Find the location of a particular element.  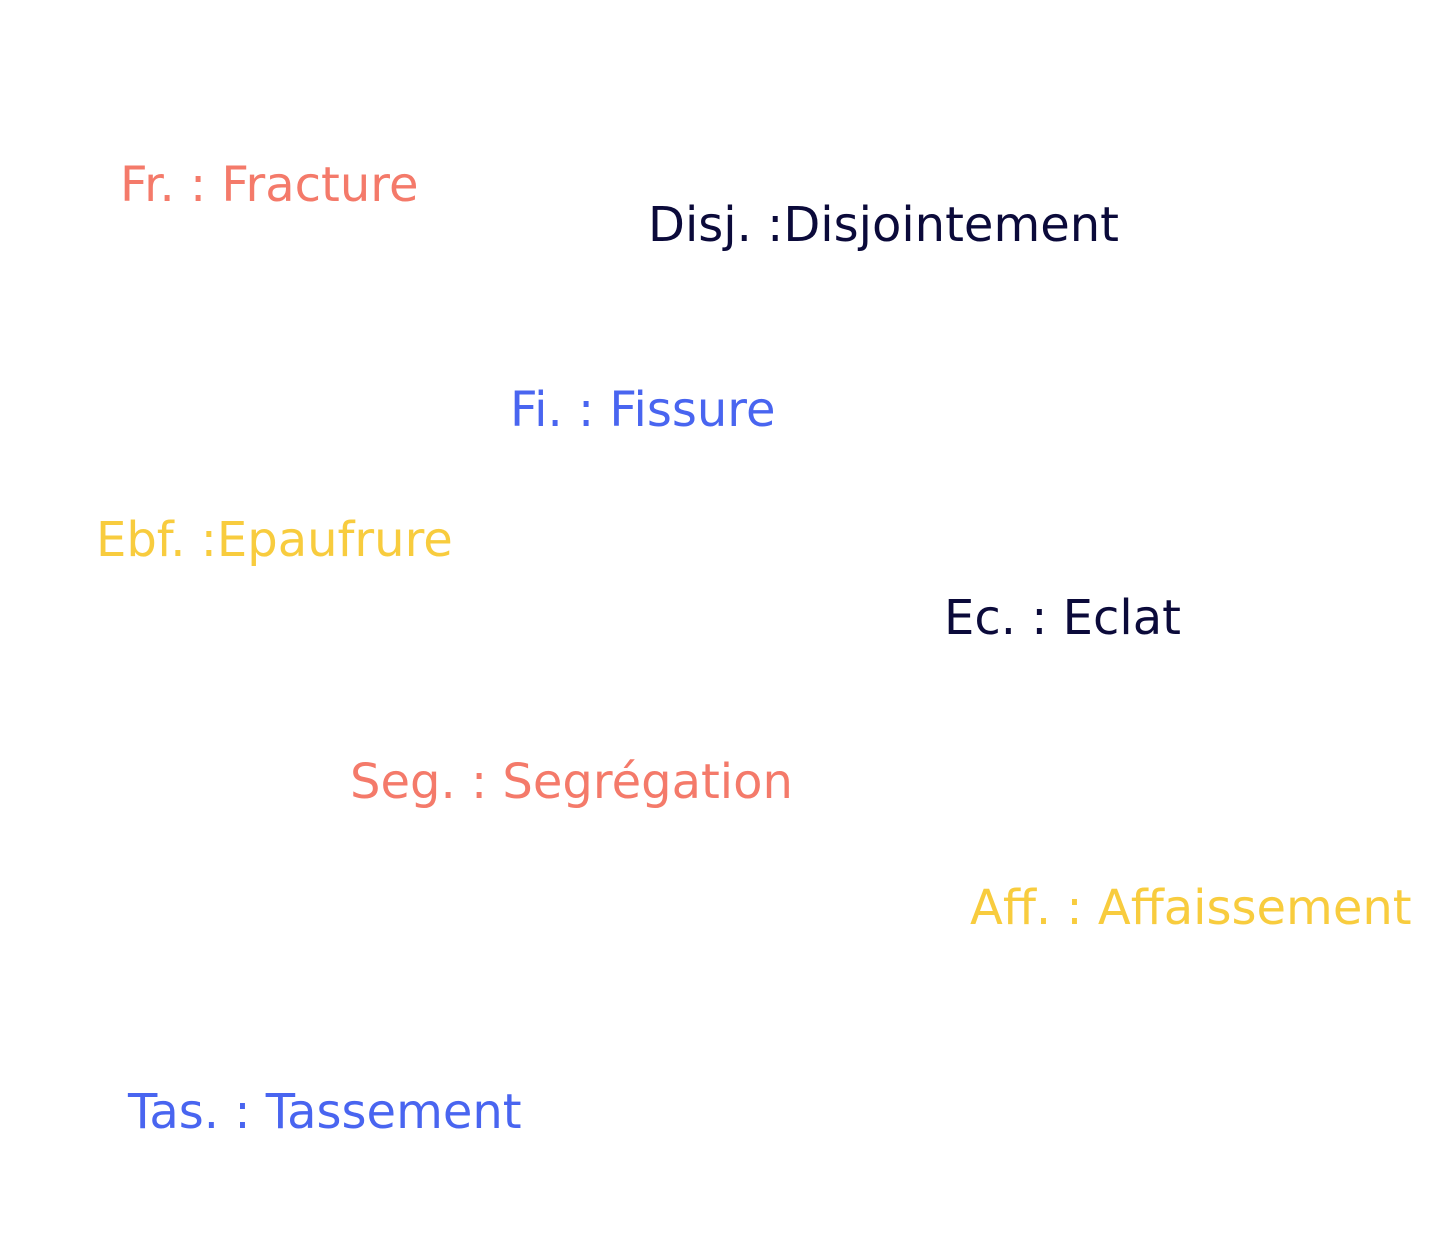

legend-label-epaufrure: Ebf. :Epaufrure is located at coordinates (274, 540).